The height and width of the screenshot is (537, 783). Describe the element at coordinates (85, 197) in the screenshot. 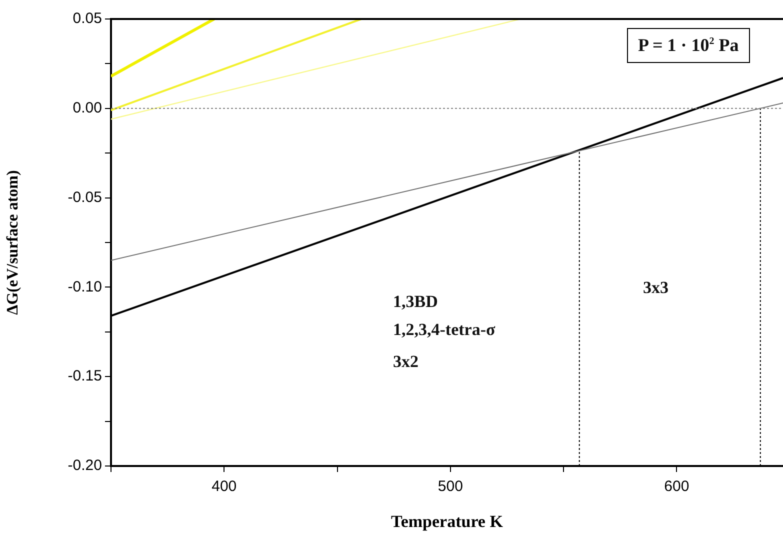

I see `y-tick-label: -0.05` at that location.